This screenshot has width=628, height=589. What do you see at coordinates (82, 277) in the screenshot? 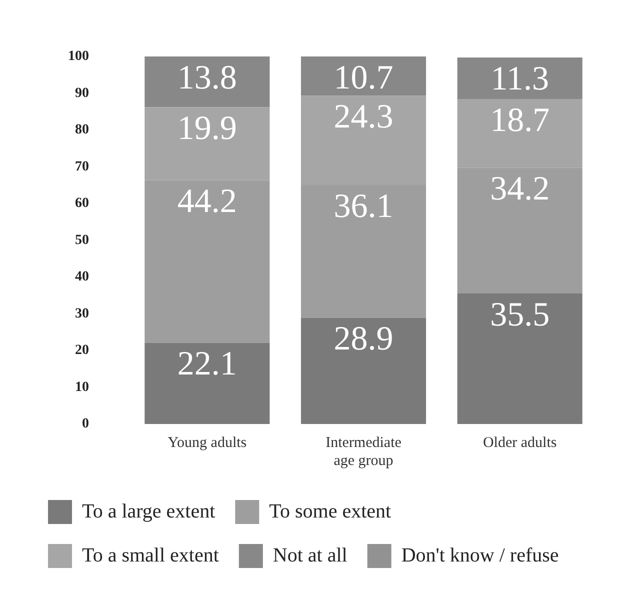
I see `y-tick-label: 40` at bounding box center [82, 277].